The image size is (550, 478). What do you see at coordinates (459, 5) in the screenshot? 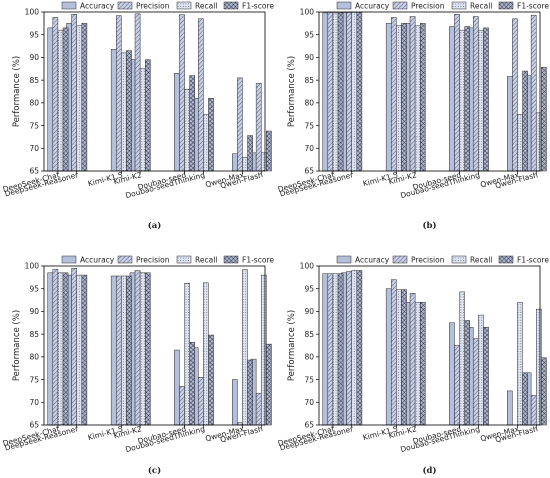
I see `legend-swatch-recall` at bounding box center [459, 5].